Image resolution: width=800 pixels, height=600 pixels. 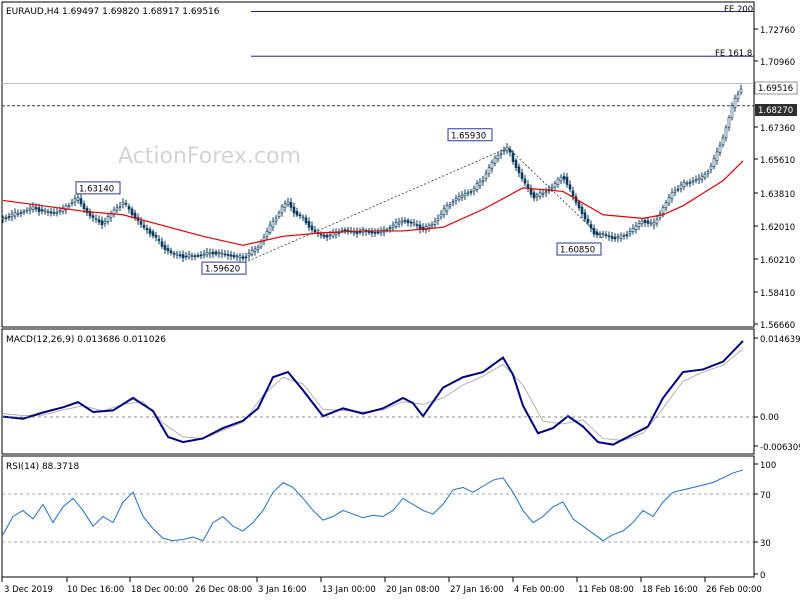 I want to click on current-price-box: 1.69516, so click(x=776, y=88).